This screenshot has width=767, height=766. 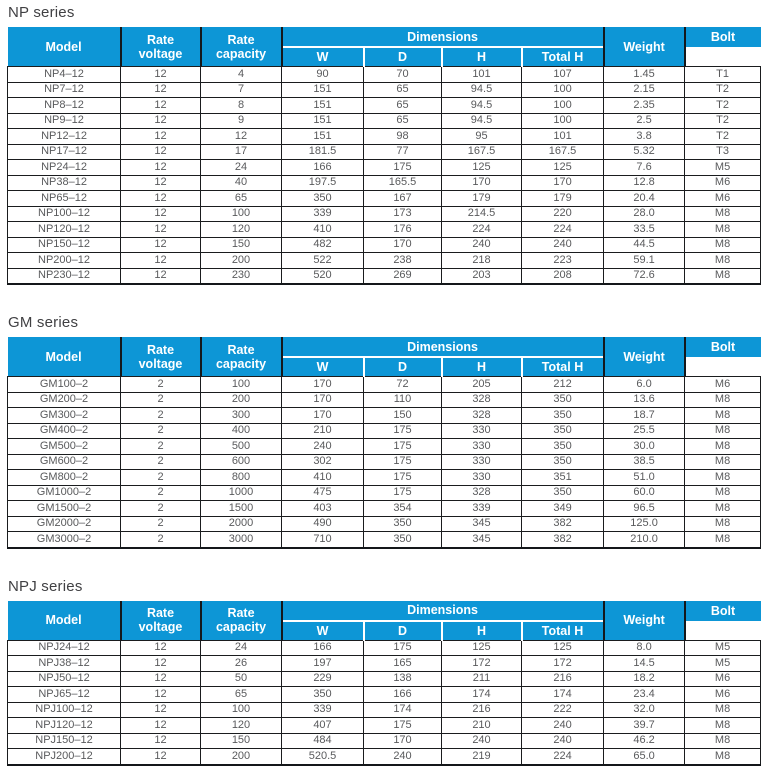 What do you see at coordinates (481, 725) in the screenshot?
I see `cell-dim-h: 210` at bounding box center [481, 725].